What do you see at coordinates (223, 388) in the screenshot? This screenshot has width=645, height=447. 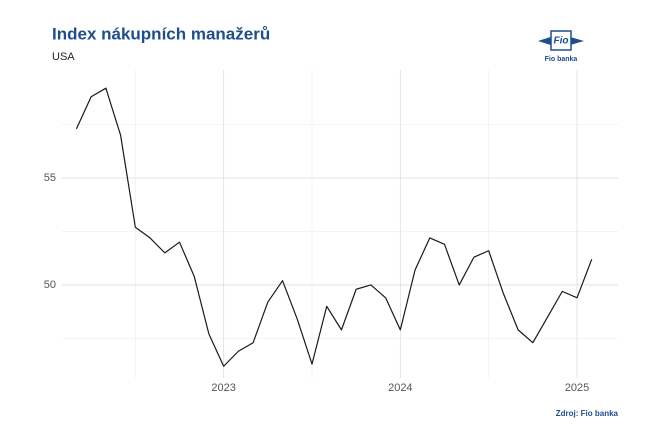 I see `x-tick-label: 2023` at bounding box center [223, 388].